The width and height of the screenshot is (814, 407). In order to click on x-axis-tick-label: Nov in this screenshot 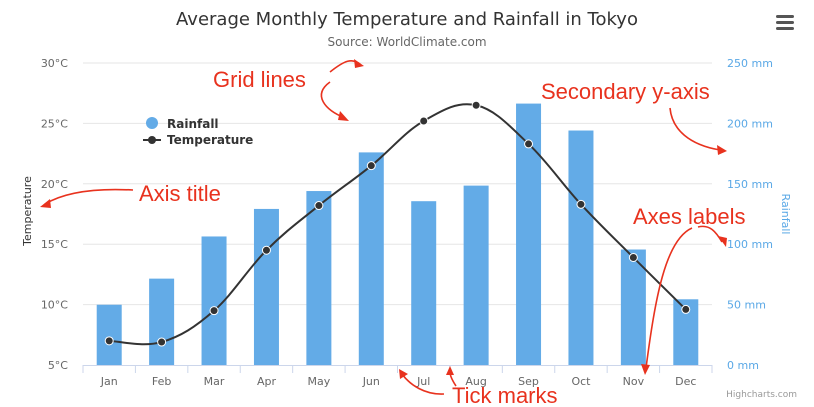, I will do `click(634, 381)`.